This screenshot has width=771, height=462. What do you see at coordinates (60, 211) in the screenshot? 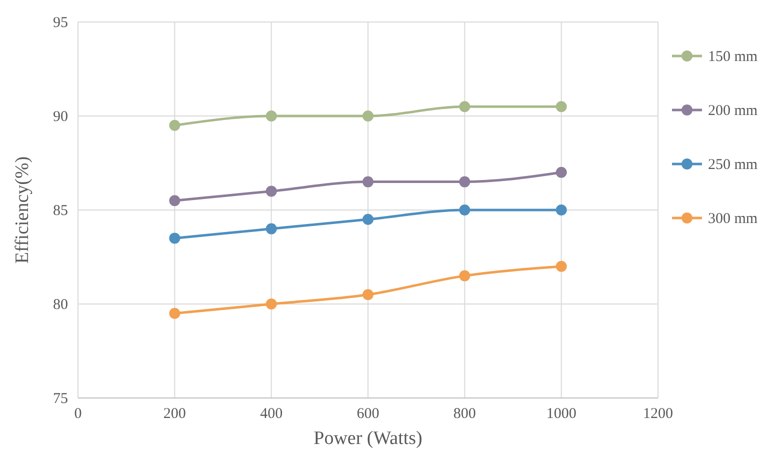
I see `y-tick-label: 85` at bounding box center [60, 211].